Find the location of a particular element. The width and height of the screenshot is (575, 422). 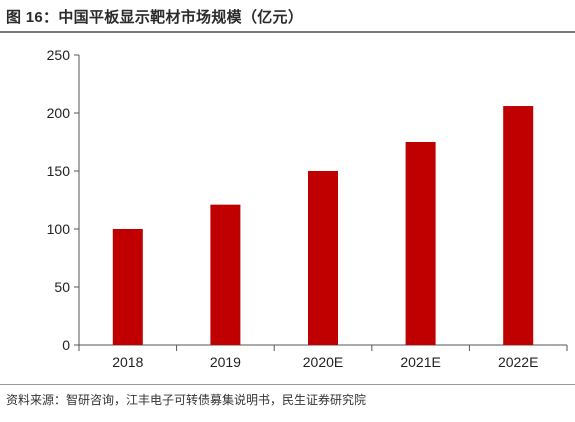

y-tick-label: 250 is located at coordinates (59, 55).